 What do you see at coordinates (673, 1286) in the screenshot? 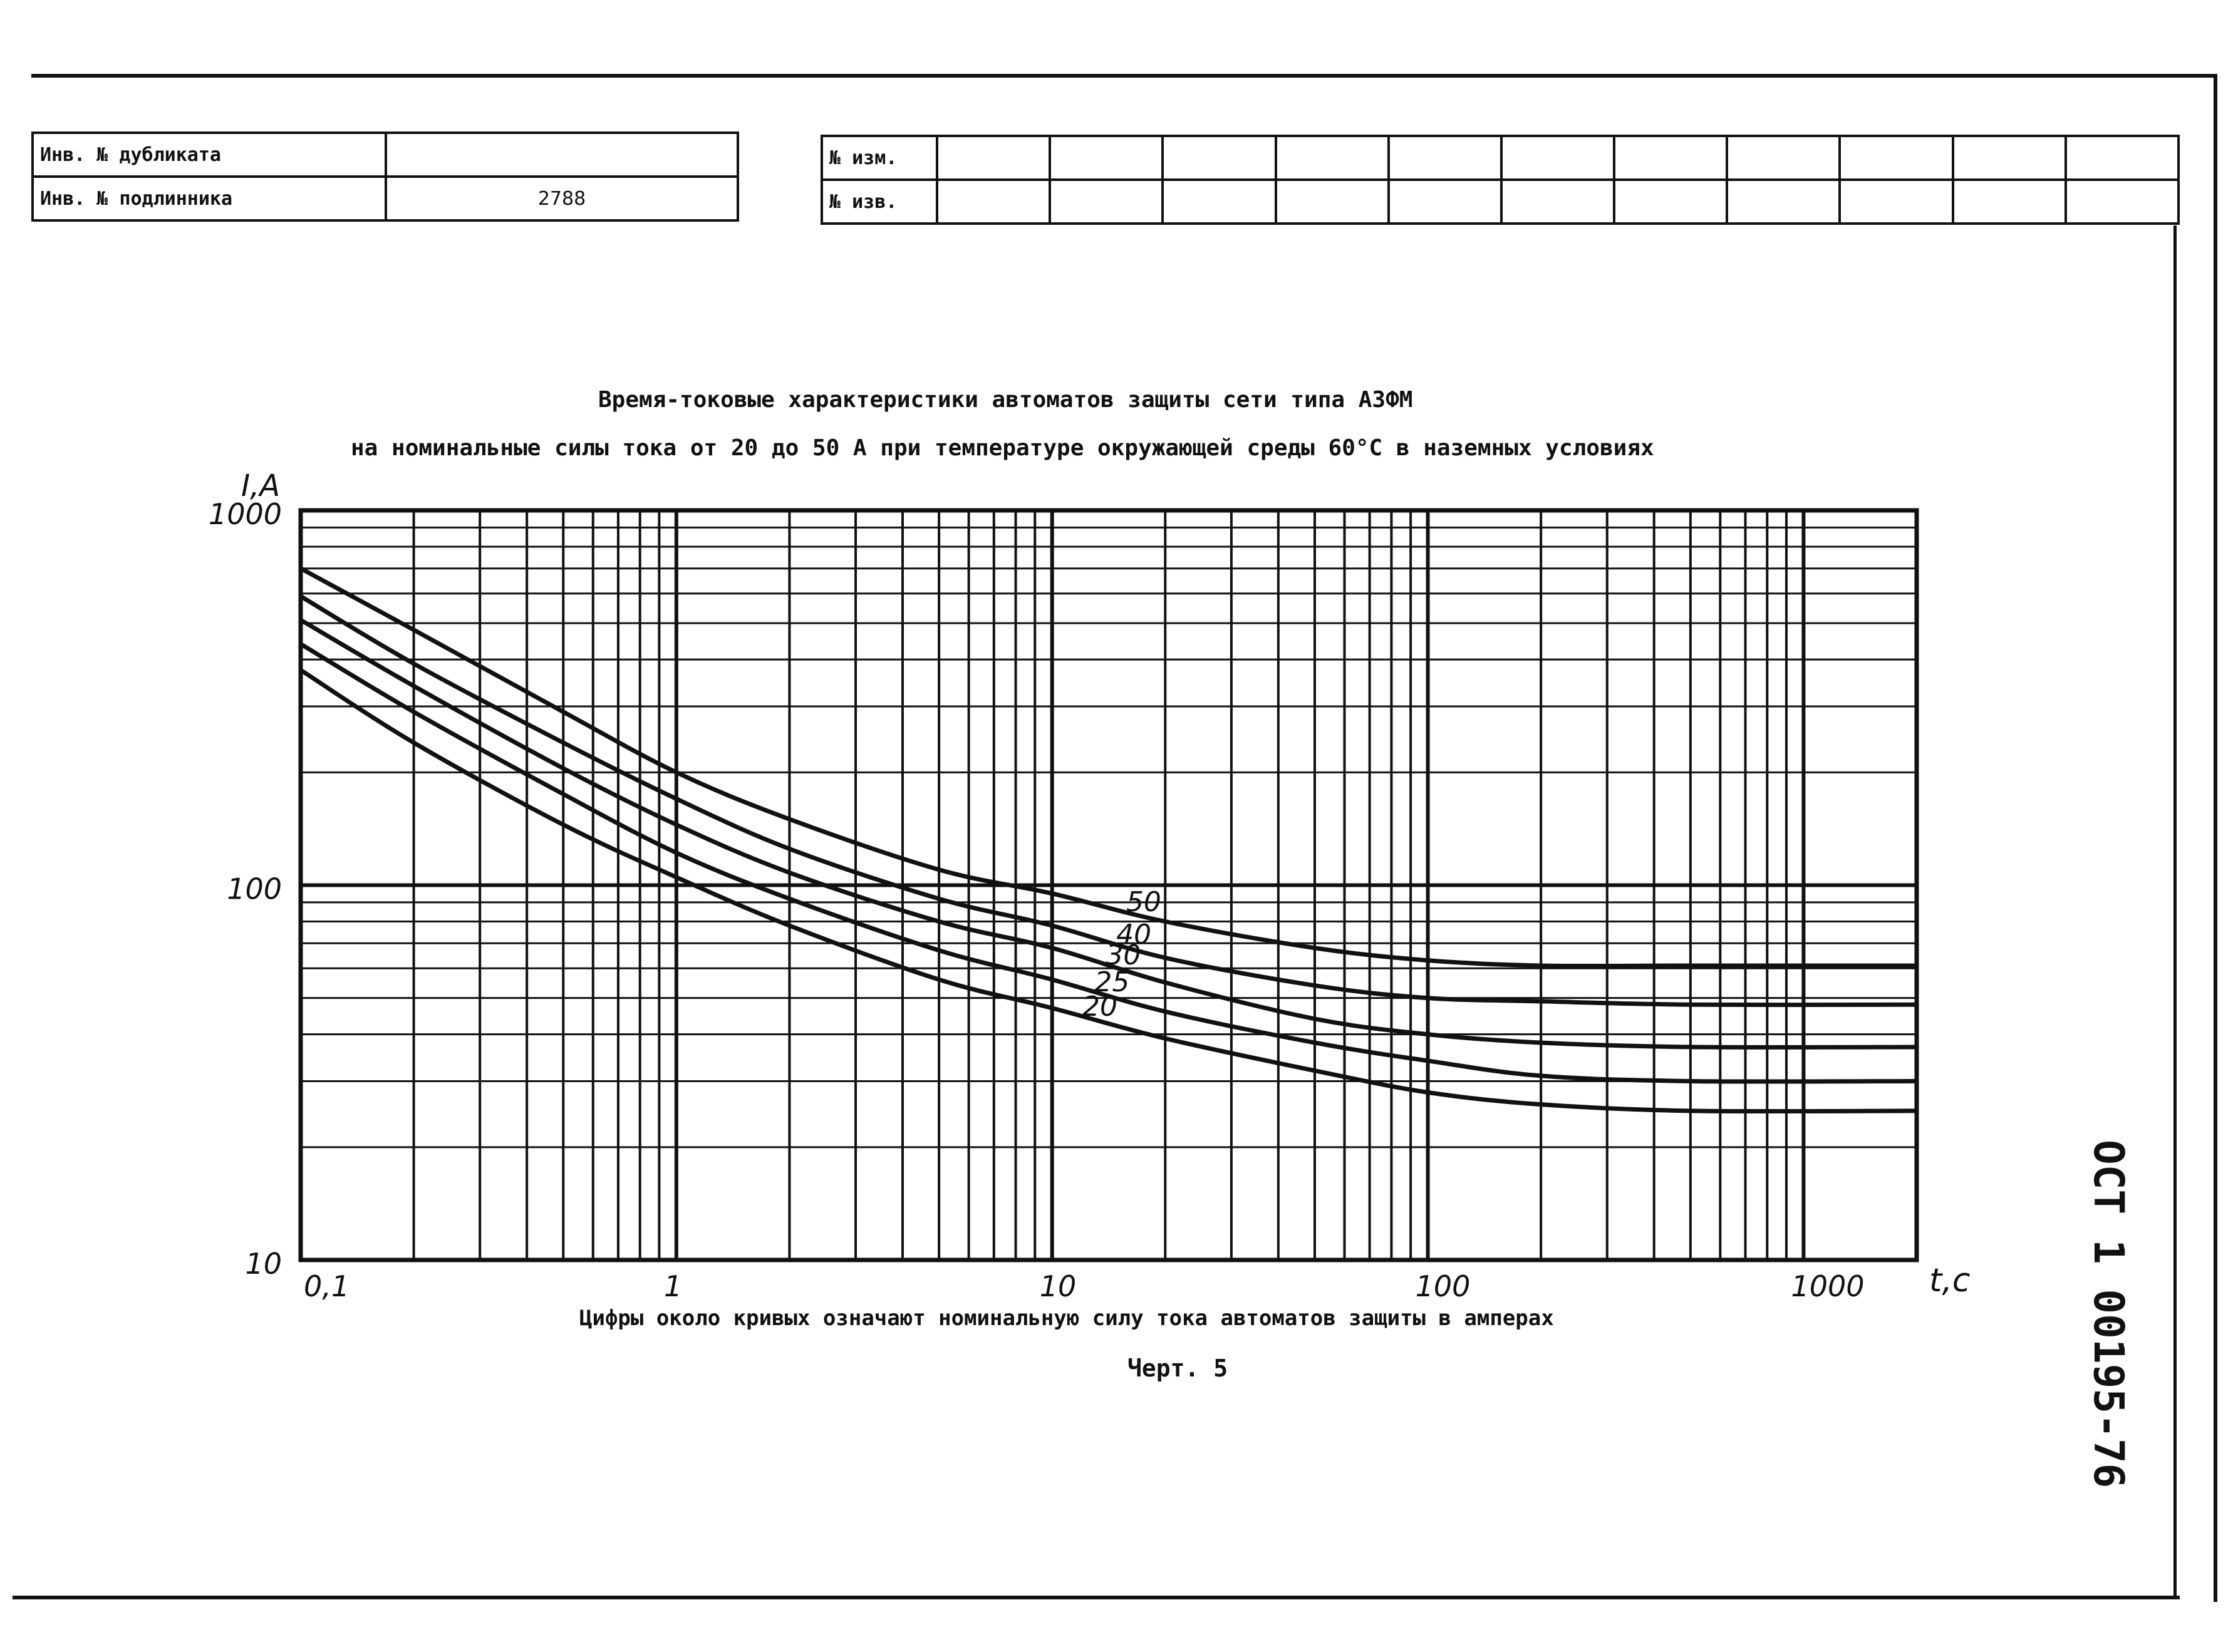
I see `x-tick-label: 1` at bounding box center [673, 1286].